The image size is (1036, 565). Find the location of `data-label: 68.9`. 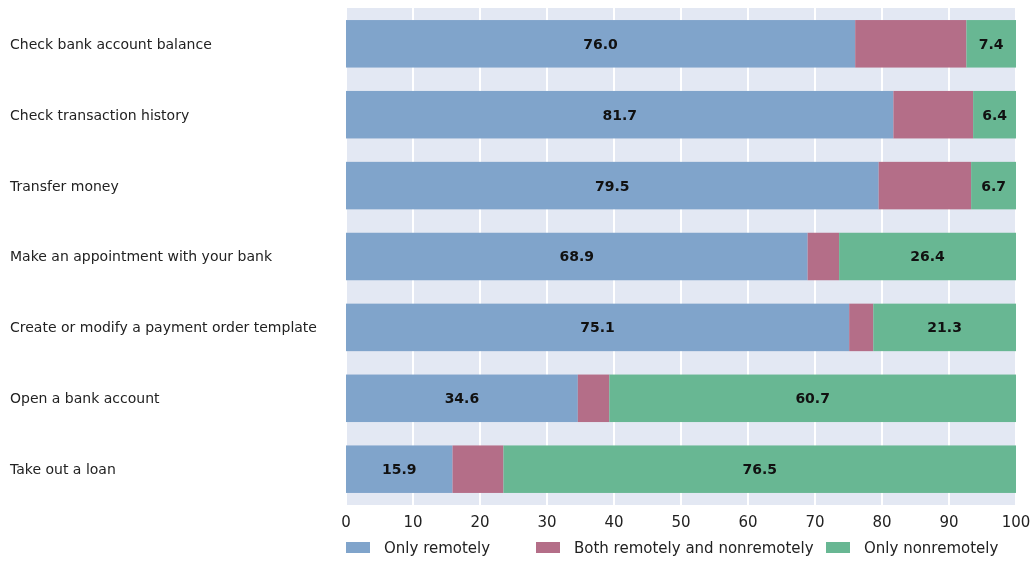

data-label: 68.9 is located at coordinates (577, 256).